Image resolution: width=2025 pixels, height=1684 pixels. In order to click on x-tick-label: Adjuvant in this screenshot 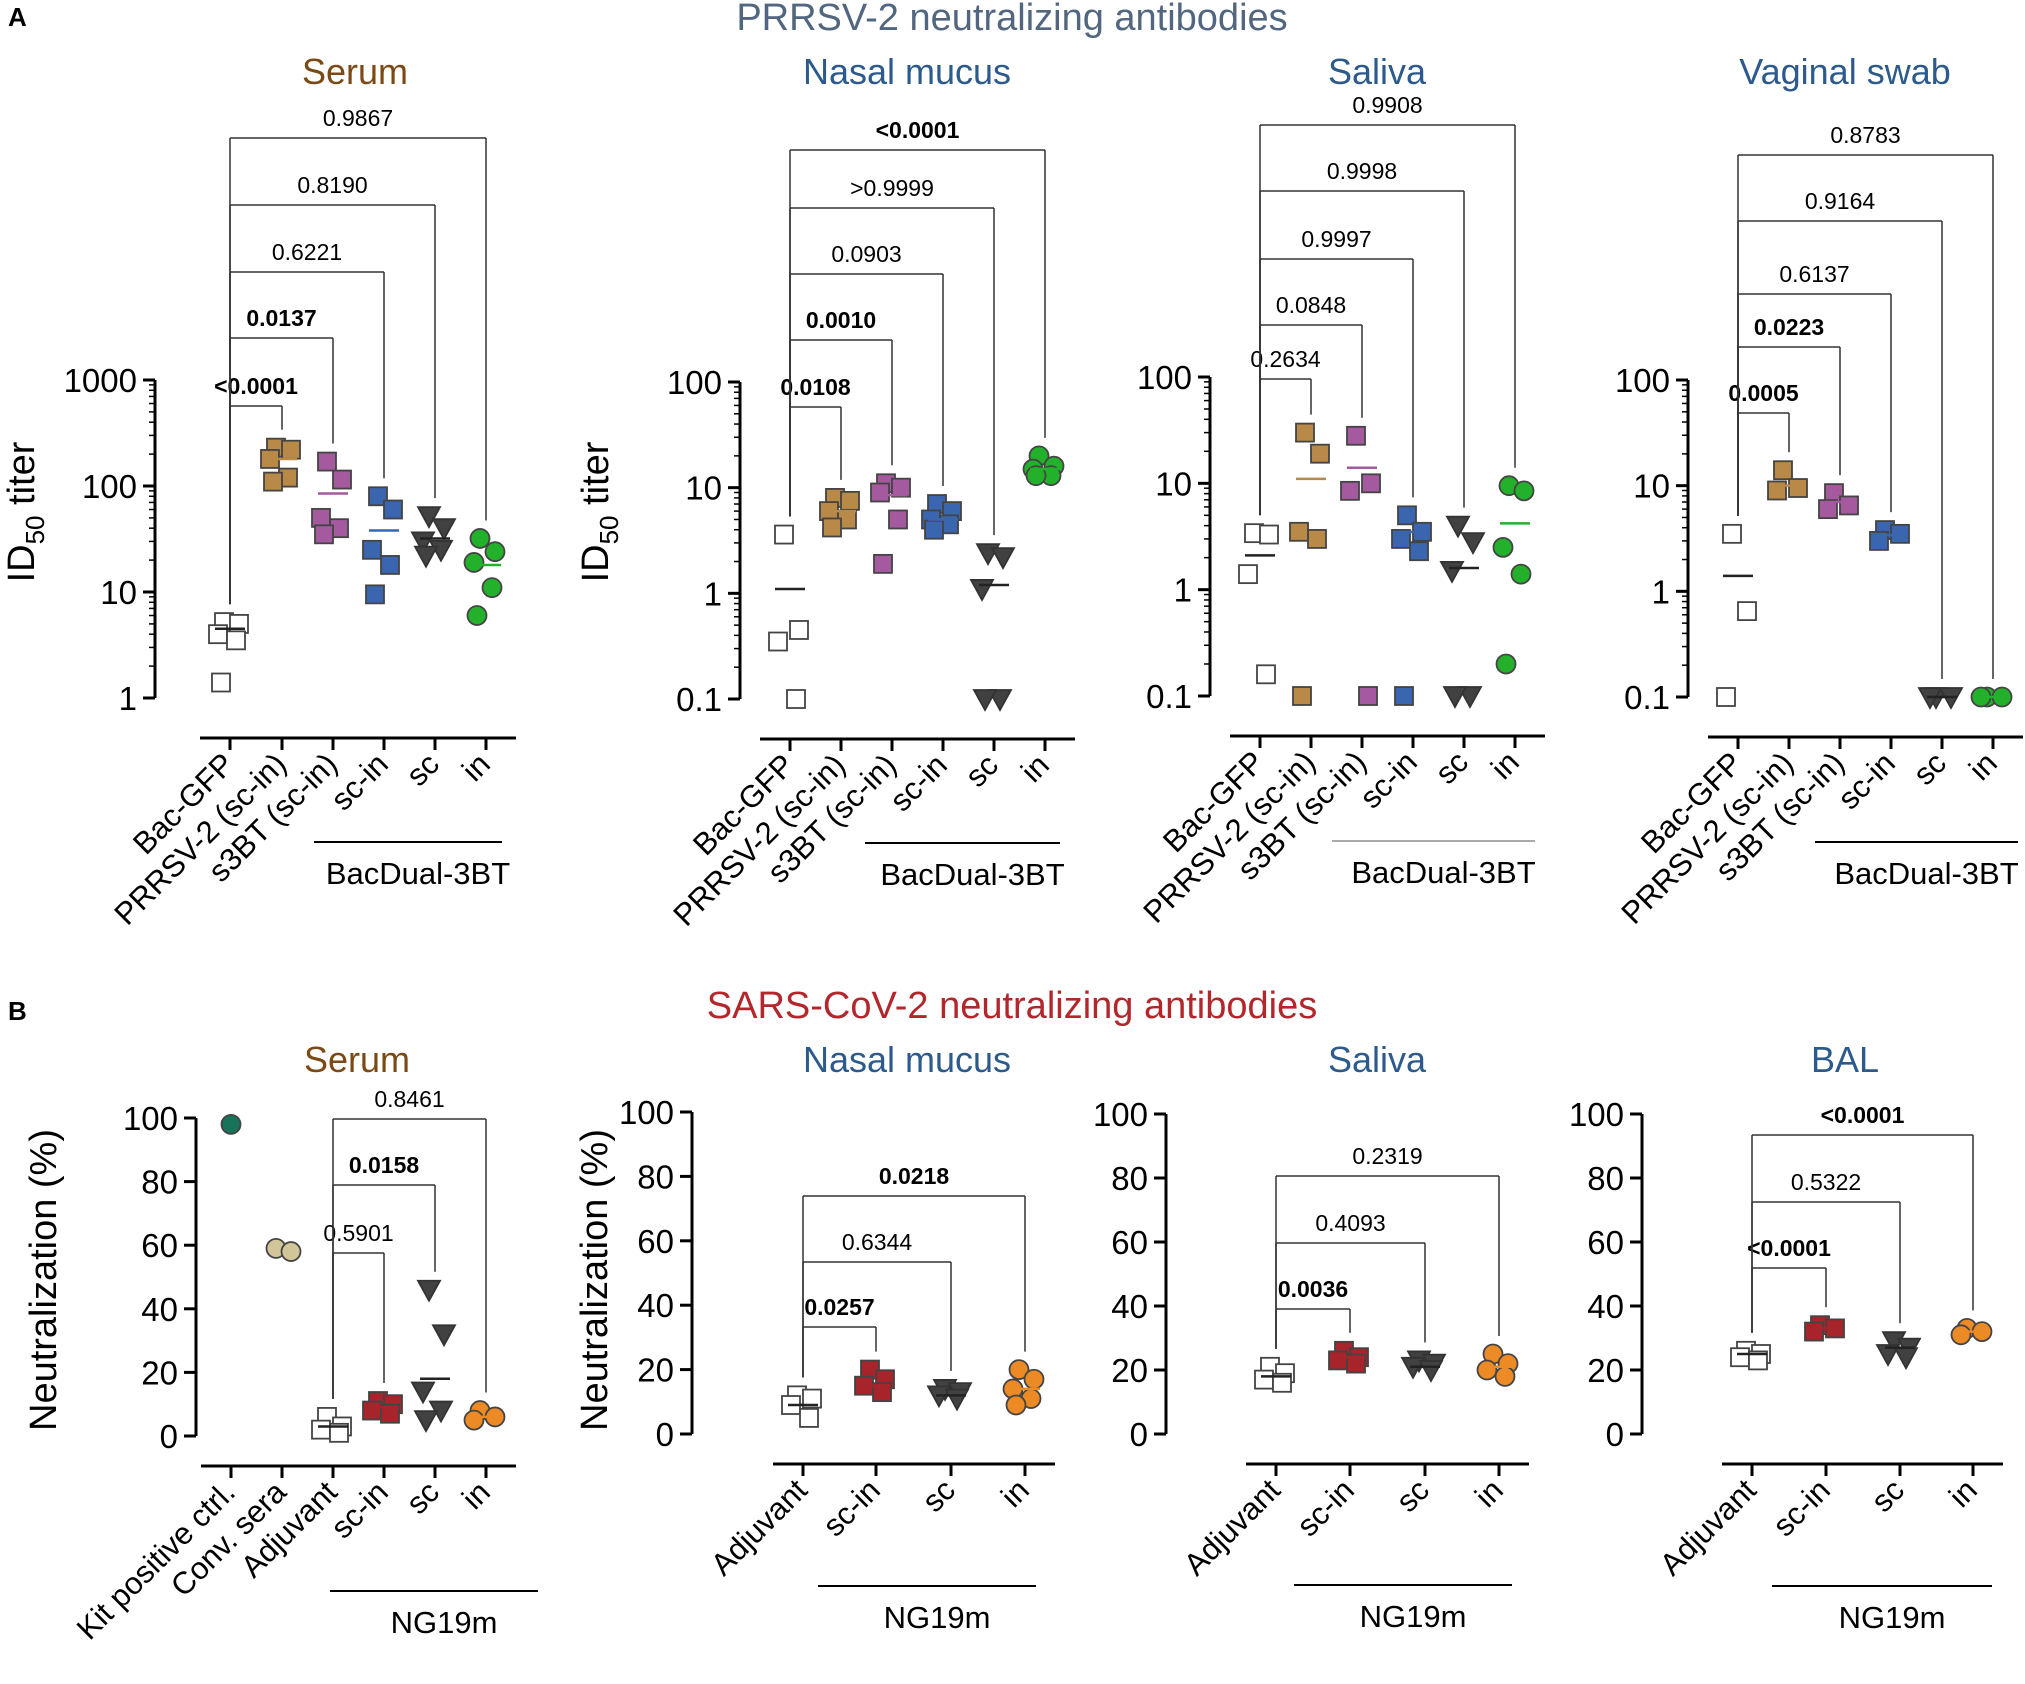, I will do `click(1232, 1527)`.